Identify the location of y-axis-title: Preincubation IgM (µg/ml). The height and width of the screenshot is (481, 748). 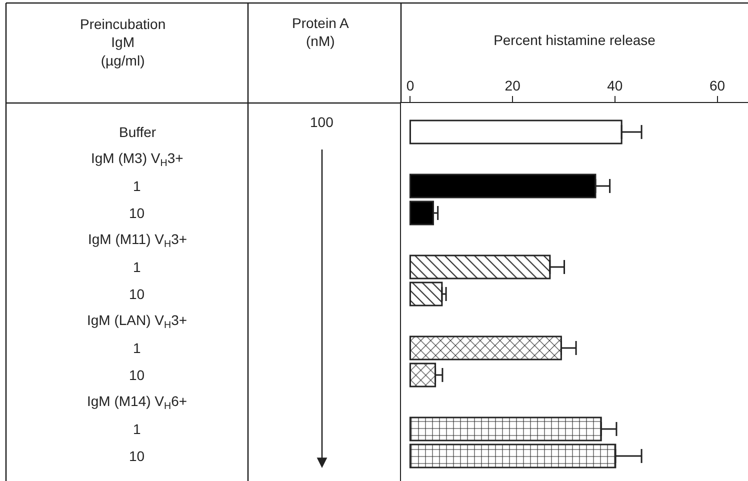
(123, 42).